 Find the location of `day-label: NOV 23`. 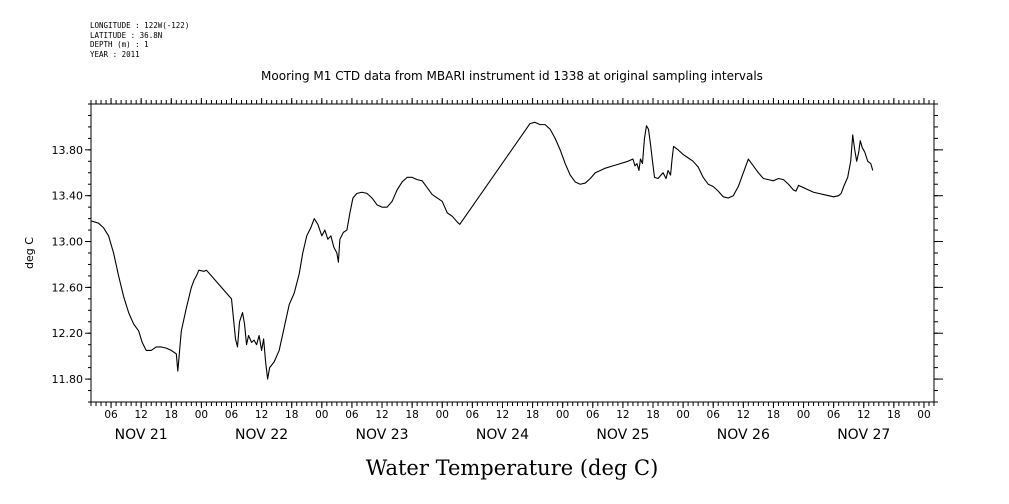

day-label: NOV 23 is located at coordinates (381, 435).